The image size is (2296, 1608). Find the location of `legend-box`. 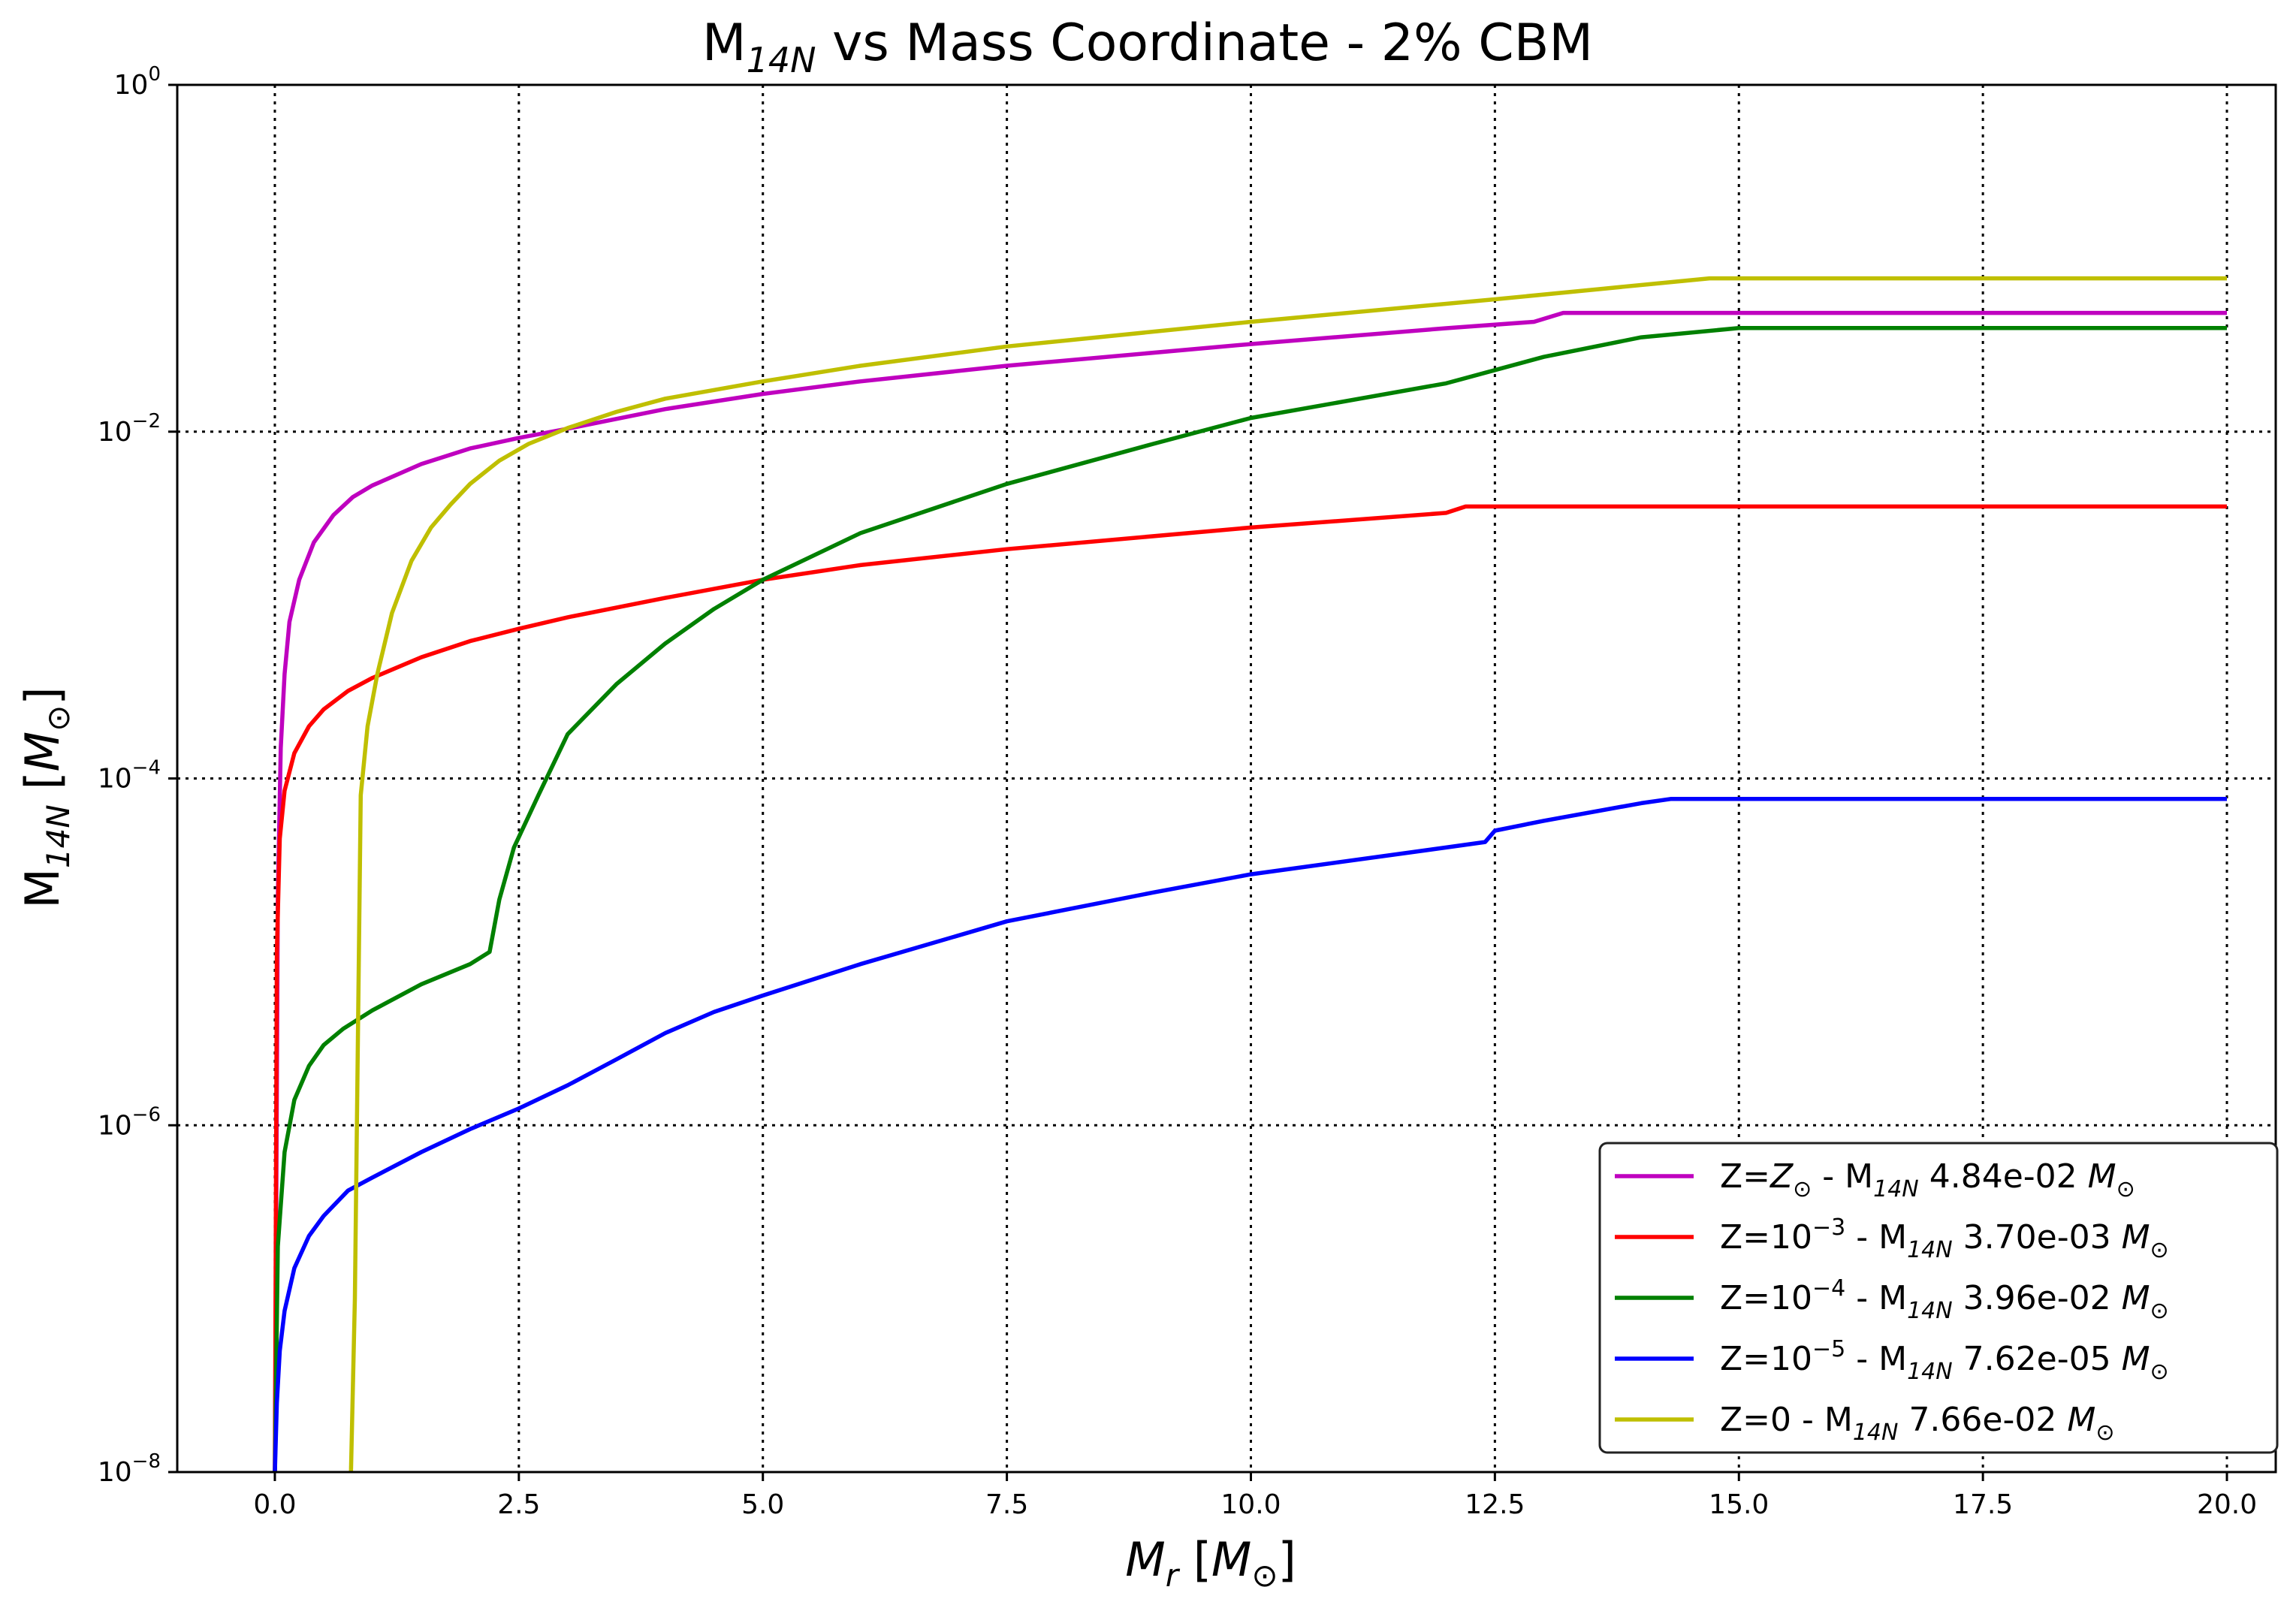

legend-box is located at coordinates (1938, 1298).